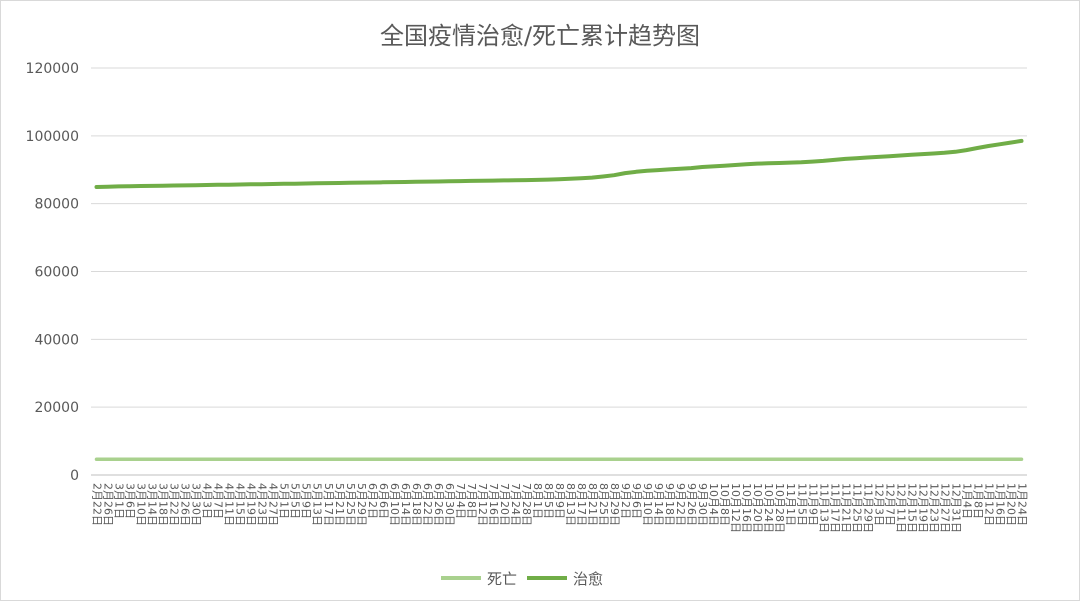 This screenshot has height=604, width=1080. I want to click on x-tick-label: 8月25日, so click(603, 504).